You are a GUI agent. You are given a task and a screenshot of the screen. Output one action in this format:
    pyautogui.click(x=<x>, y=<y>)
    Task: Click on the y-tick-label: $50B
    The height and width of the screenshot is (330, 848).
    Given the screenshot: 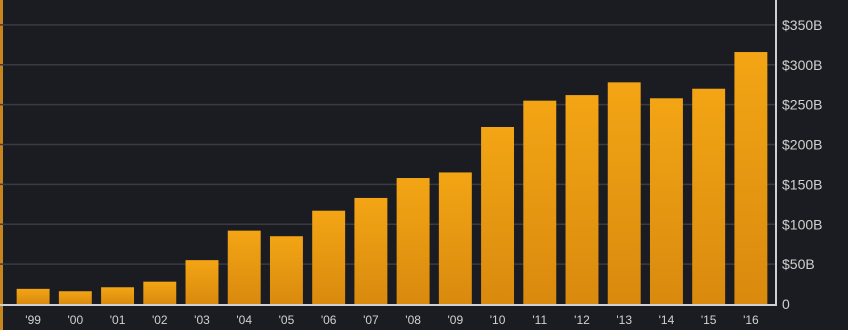 What is the action you would take?
    pyautogui.click(x=798, y=264)
    